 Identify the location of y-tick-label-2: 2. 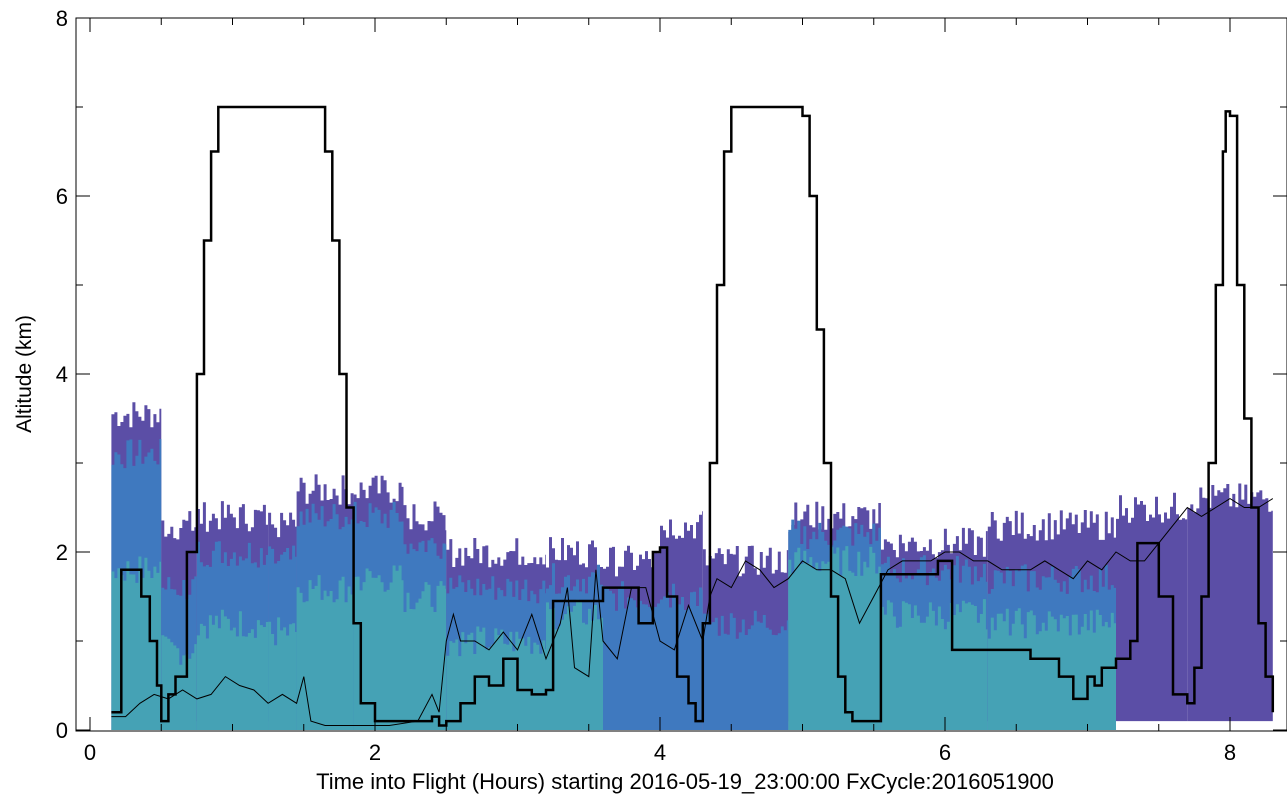
(62, 552).